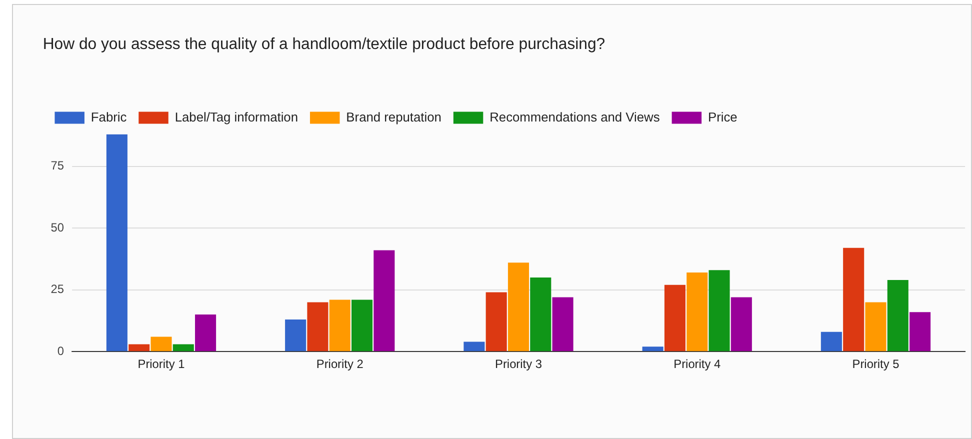 The height and width of the screenshot is (439, 972). Describe the element at coordinates (340, 364) in the screenshot. I see `x-tick-label: Priority 2` at that location.